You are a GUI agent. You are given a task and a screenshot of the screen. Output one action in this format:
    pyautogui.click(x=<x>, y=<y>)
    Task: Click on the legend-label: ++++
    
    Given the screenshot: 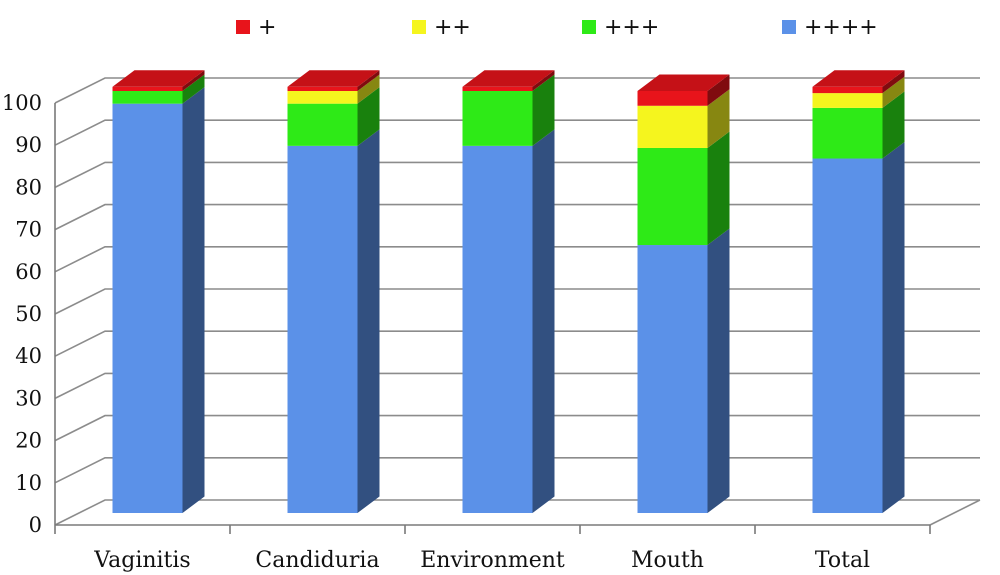 What is the action you would take?
    pyautogui.click(x=841, y=27)
    